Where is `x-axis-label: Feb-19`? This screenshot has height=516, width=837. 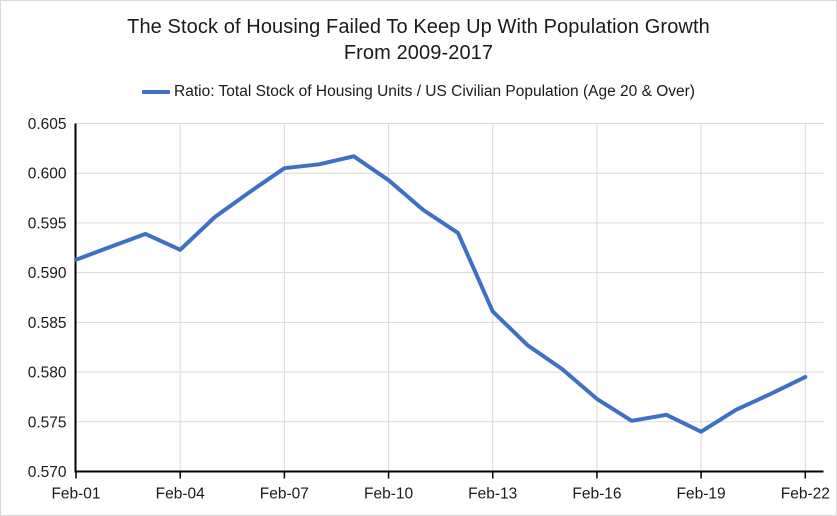
x-axis-label: Feb-19 is located at coordinates (701, 494).